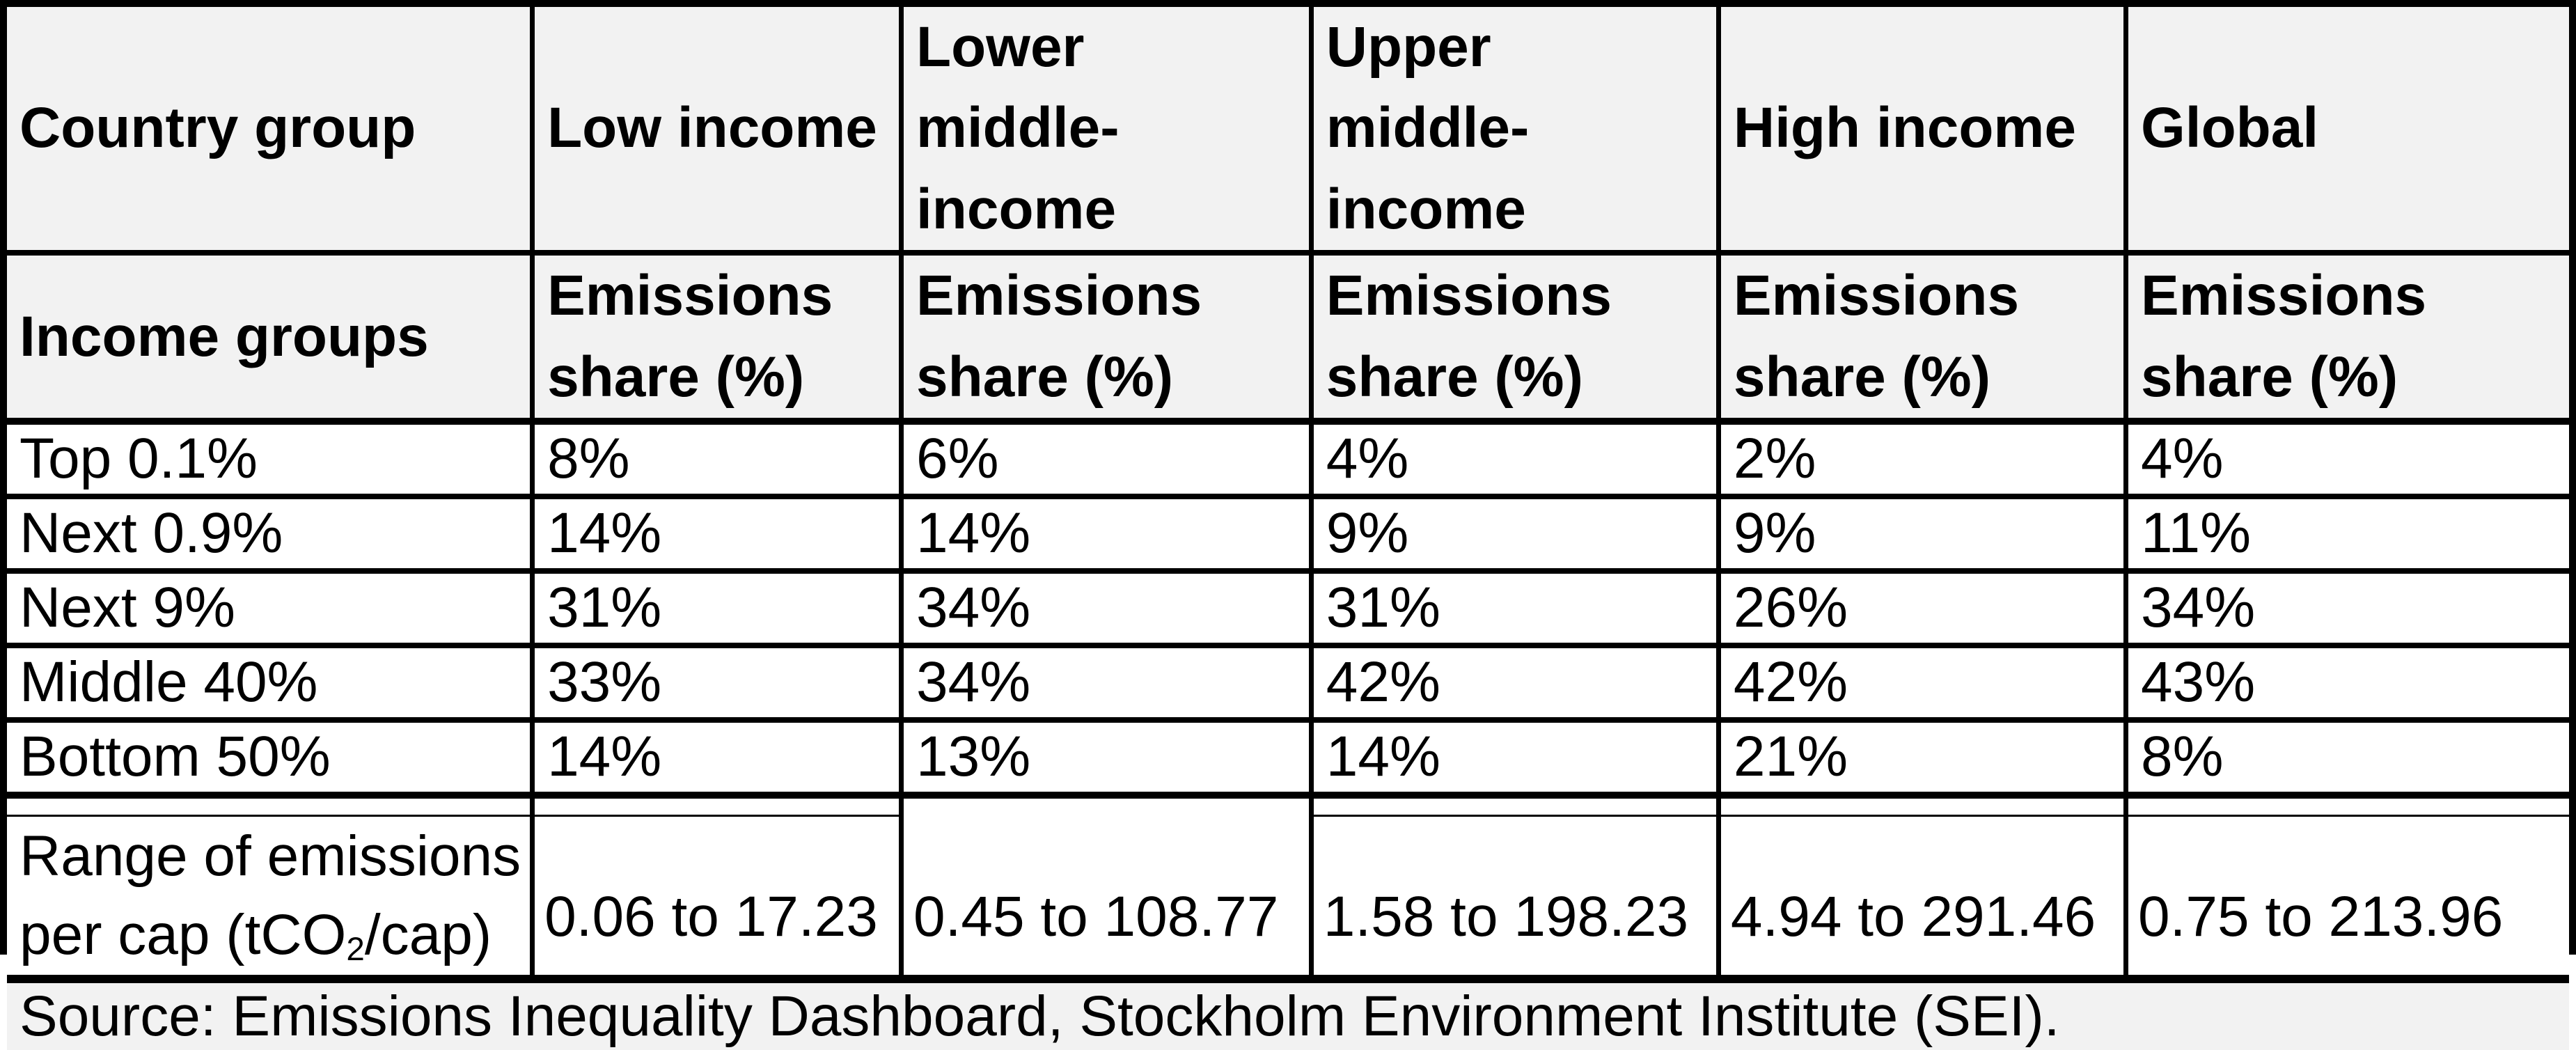 This screenshot has height=1050, width=2576. I want to click on header-upper-middle-income: Upper middle-income, so click(1517, 131).